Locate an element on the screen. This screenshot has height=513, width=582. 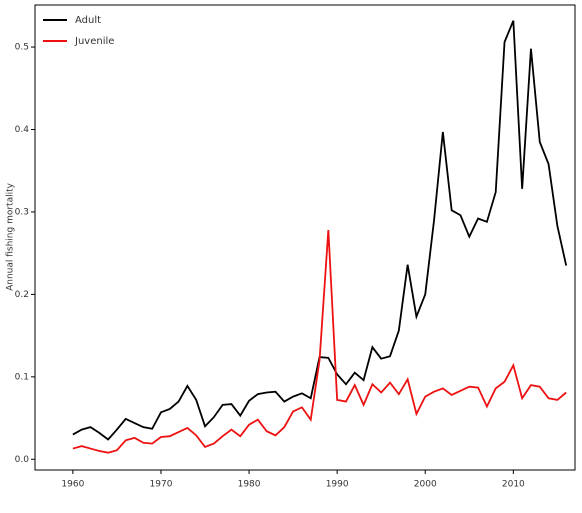
x-tick-label: 1980 is located at coordinates (249, 485).